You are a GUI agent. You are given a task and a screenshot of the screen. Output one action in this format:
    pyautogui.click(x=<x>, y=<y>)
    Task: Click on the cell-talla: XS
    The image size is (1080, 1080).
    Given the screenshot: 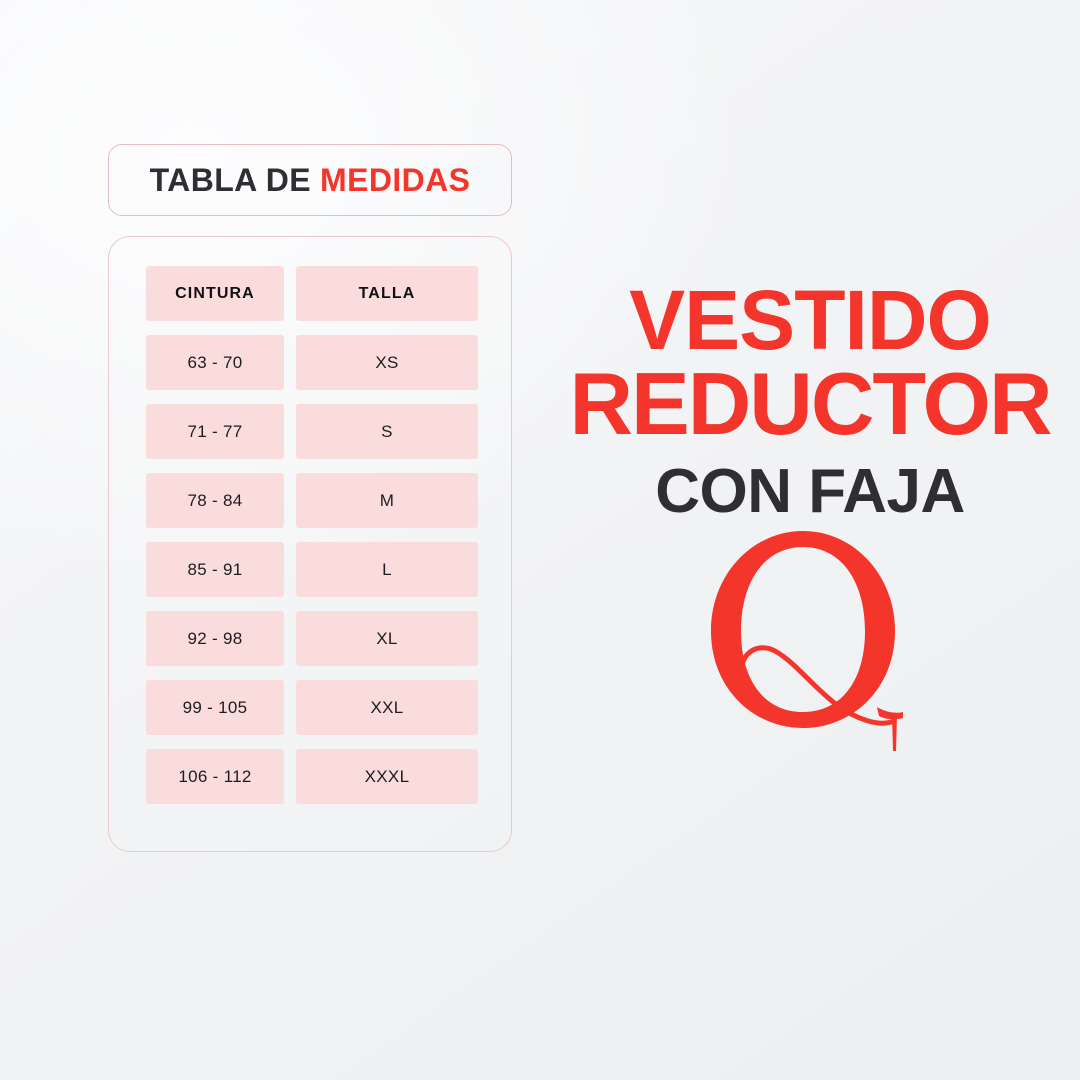 What is the action you would take?
    pyautogui.click(x=387, y=362)
    